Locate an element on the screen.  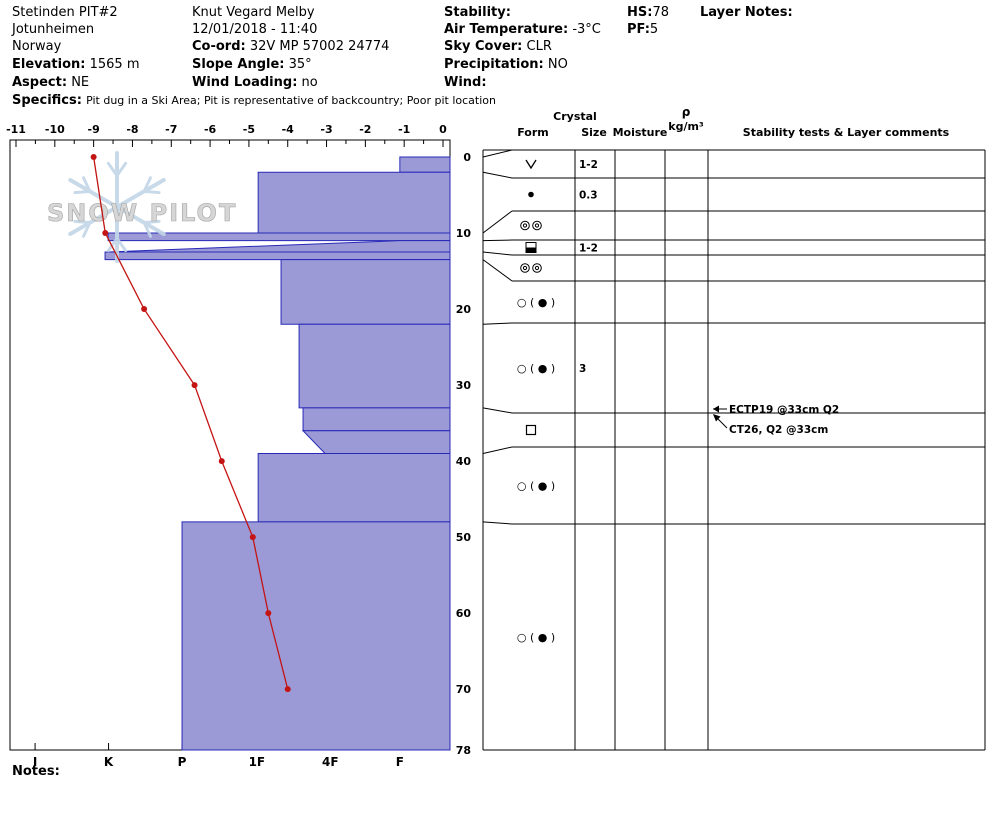
moisture-header: Moisture is located at coordinates (640, 132).